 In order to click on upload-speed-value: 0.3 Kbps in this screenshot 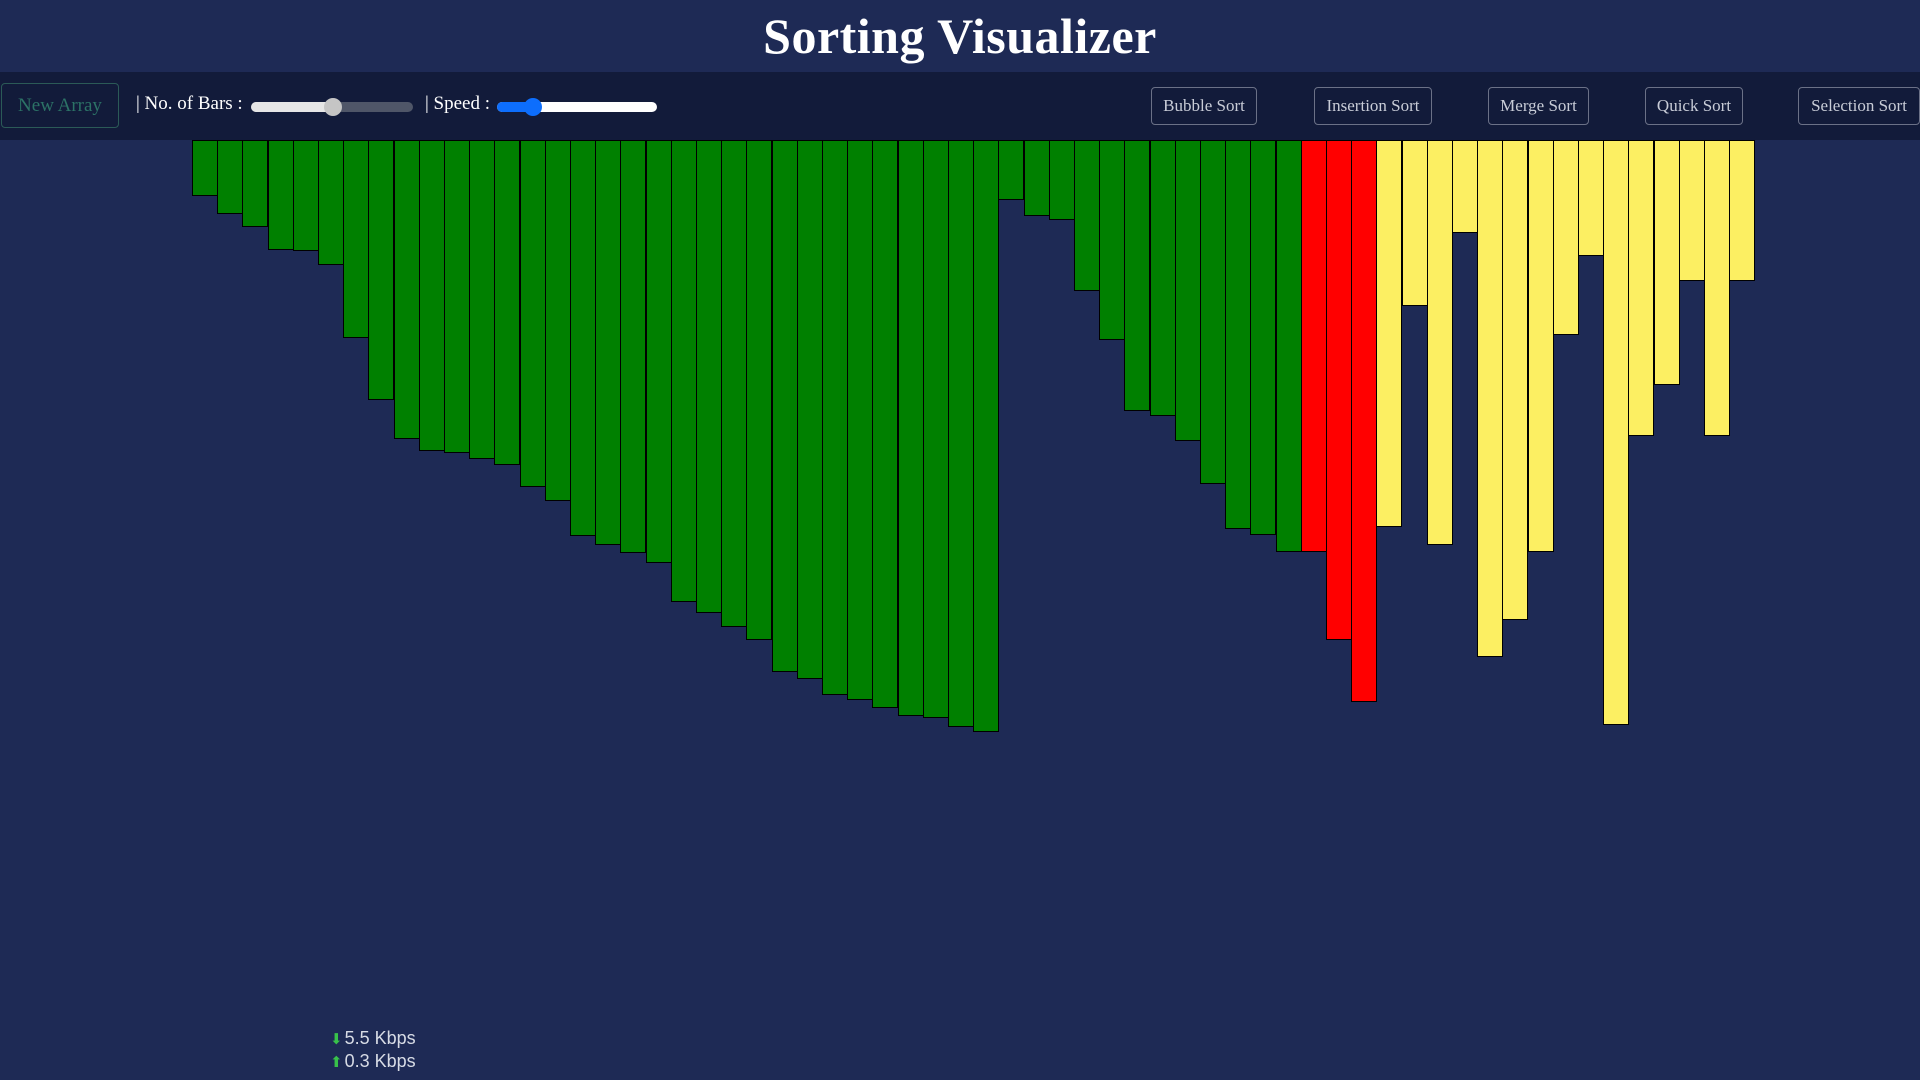, I will do `click(380, 1061)`.